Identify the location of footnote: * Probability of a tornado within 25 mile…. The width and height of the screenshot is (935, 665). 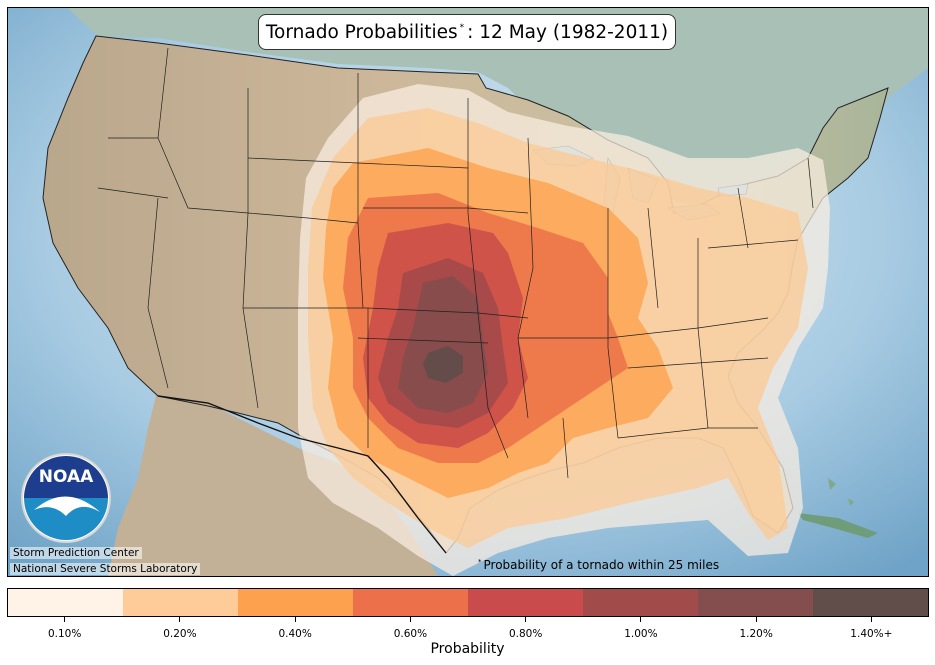
(598, 565).